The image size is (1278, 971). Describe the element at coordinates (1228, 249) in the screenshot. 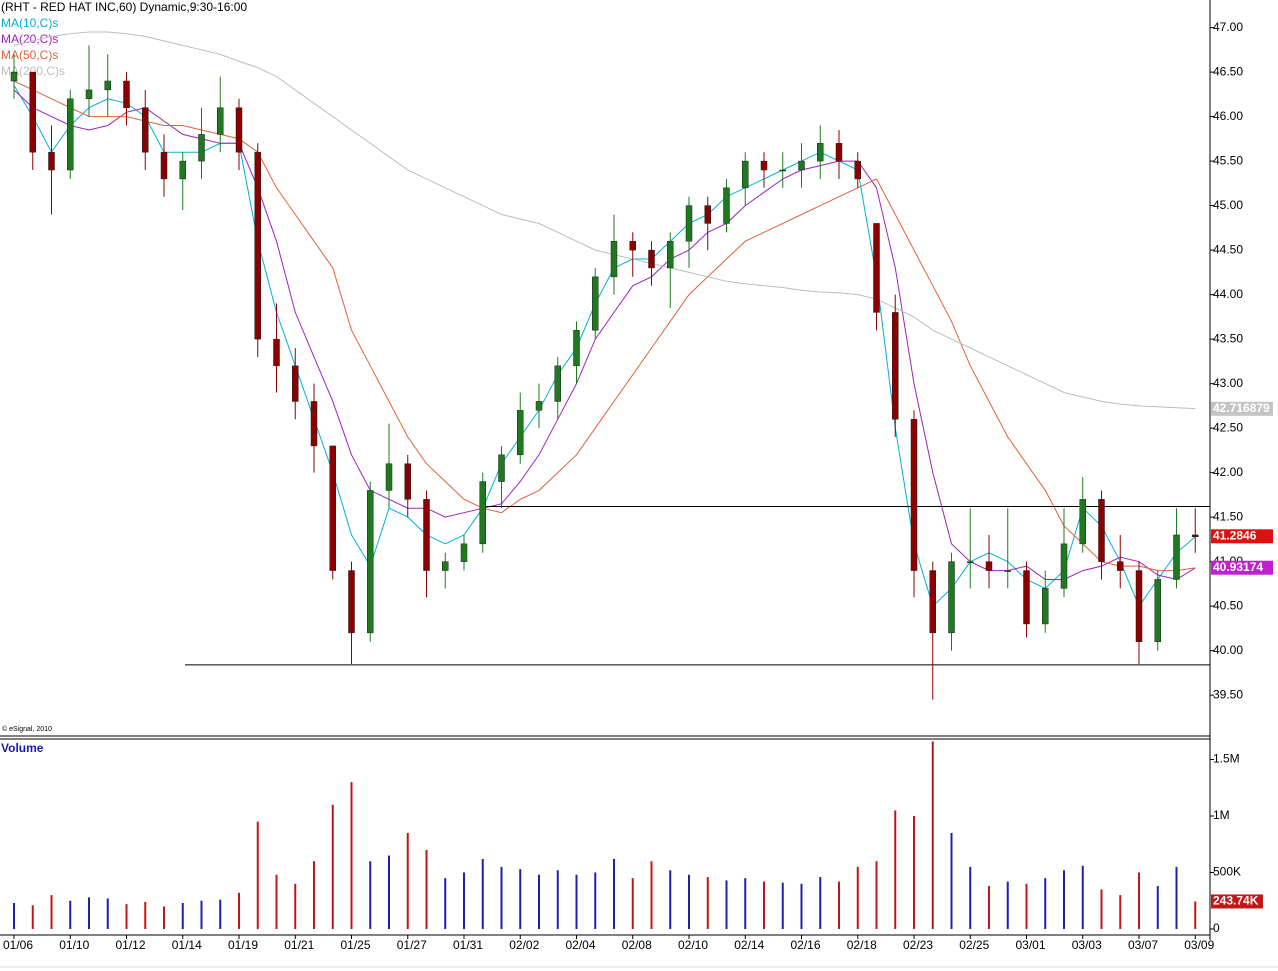

I see `y-tick-label: 44.50` at that location.